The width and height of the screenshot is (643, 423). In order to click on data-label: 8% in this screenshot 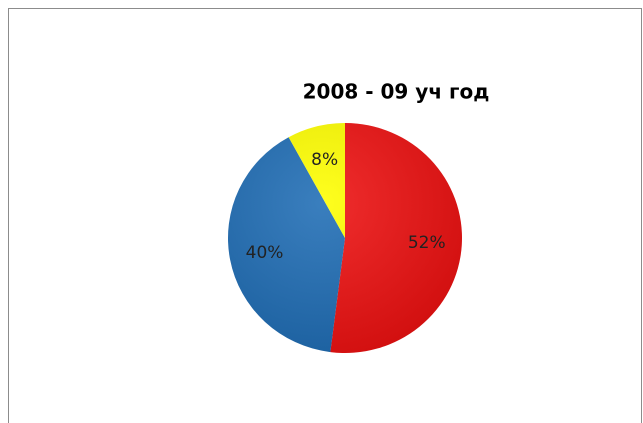, I will do `click(324, 160)`.